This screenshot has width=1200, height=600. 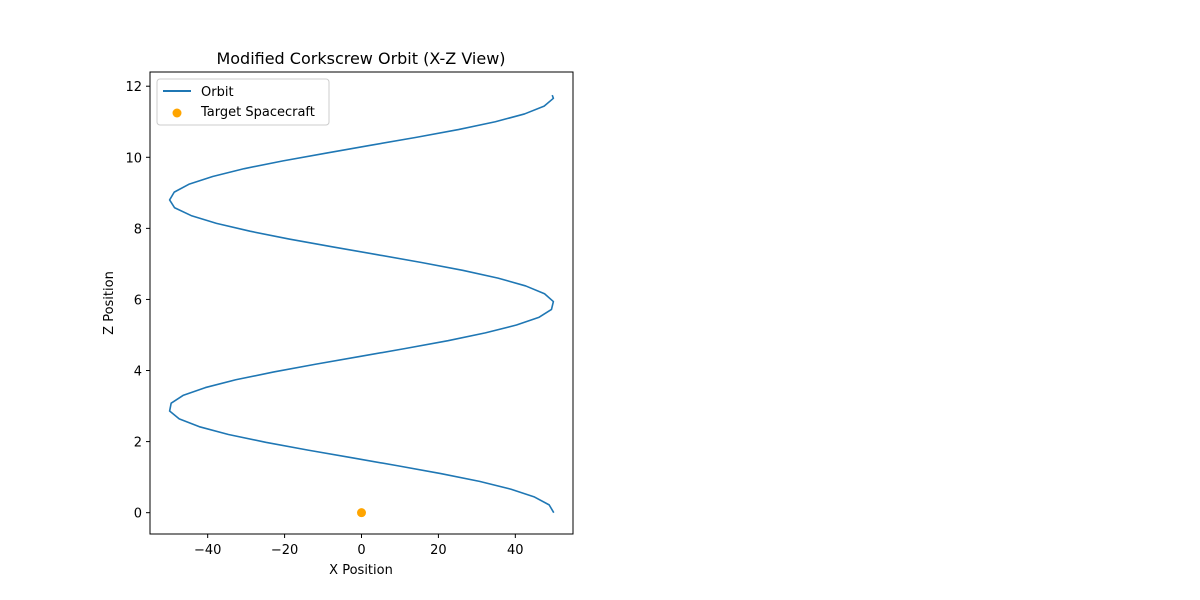 I want to click on legend-swatch-target-spacecraft, so click(x=177, y=113).